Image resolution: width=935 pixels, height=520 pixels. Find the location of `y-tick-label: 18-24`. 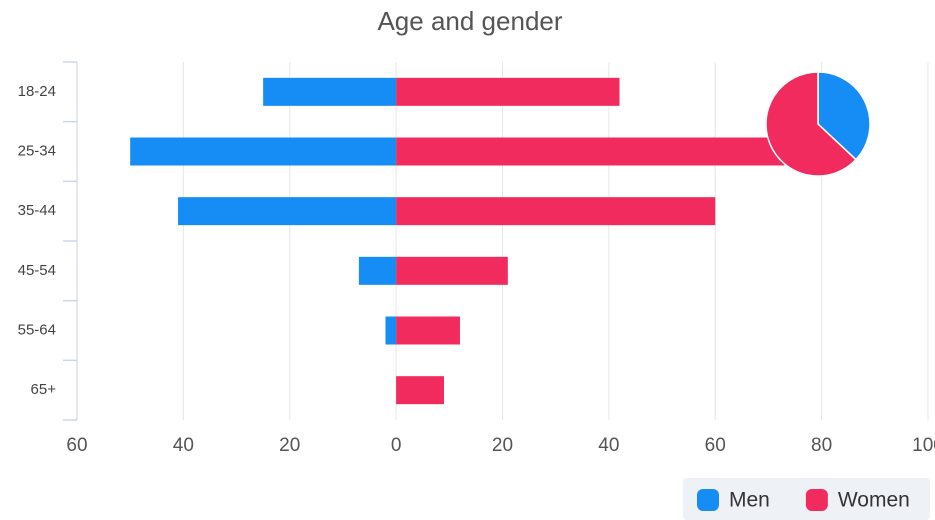

y-tick-label: 18-24 is located at coordinates (37, 91).